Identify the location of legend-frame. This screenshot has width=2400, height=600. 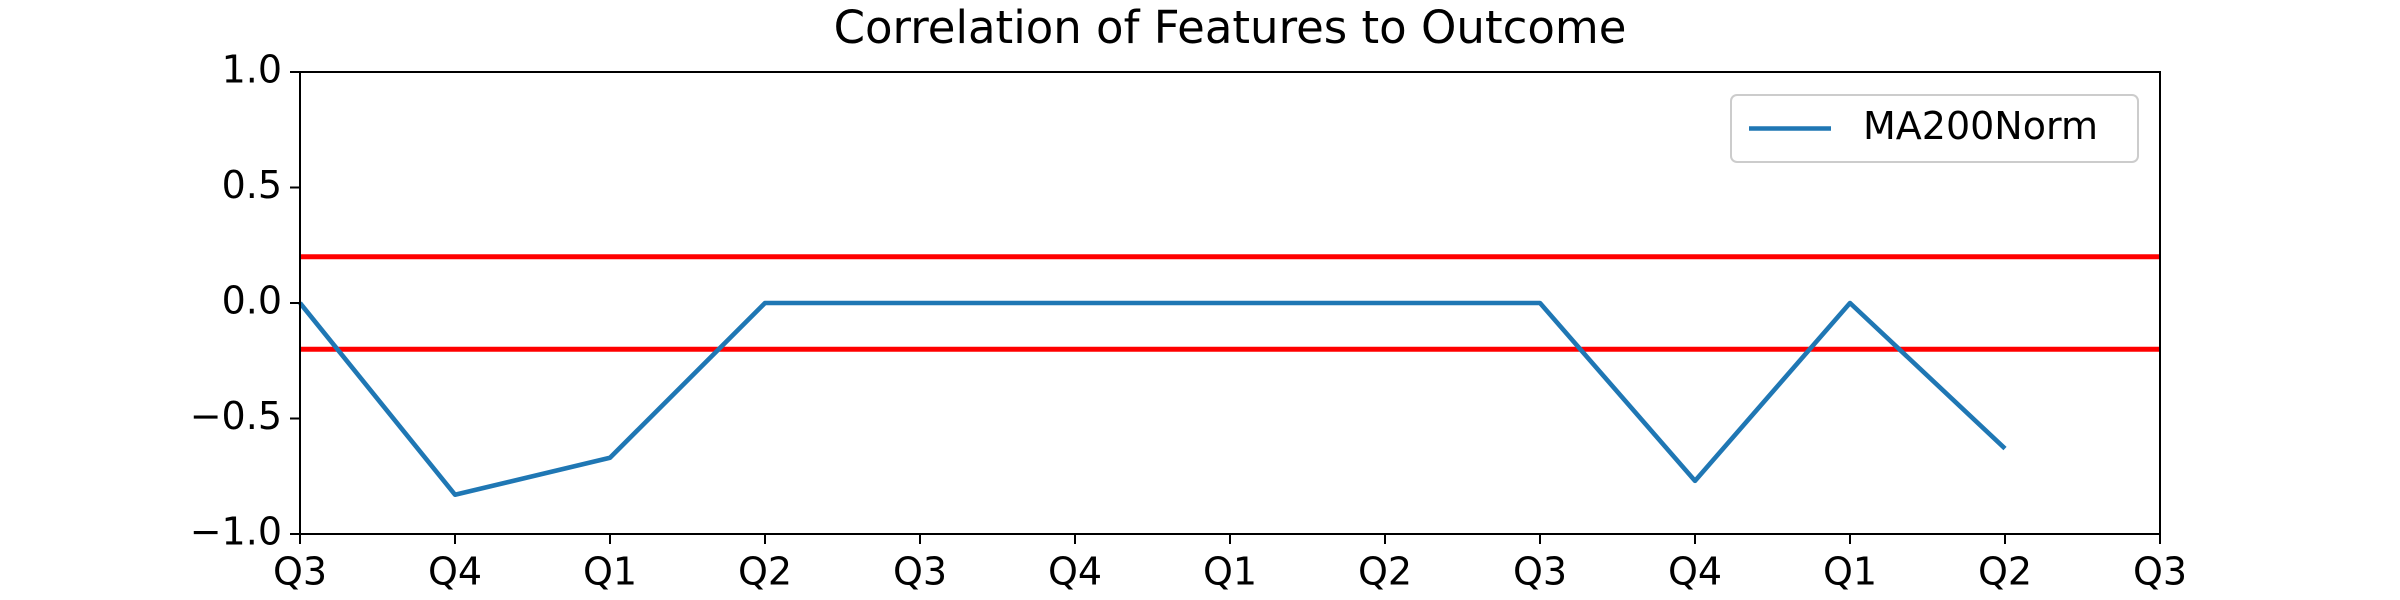
(1934, 128).